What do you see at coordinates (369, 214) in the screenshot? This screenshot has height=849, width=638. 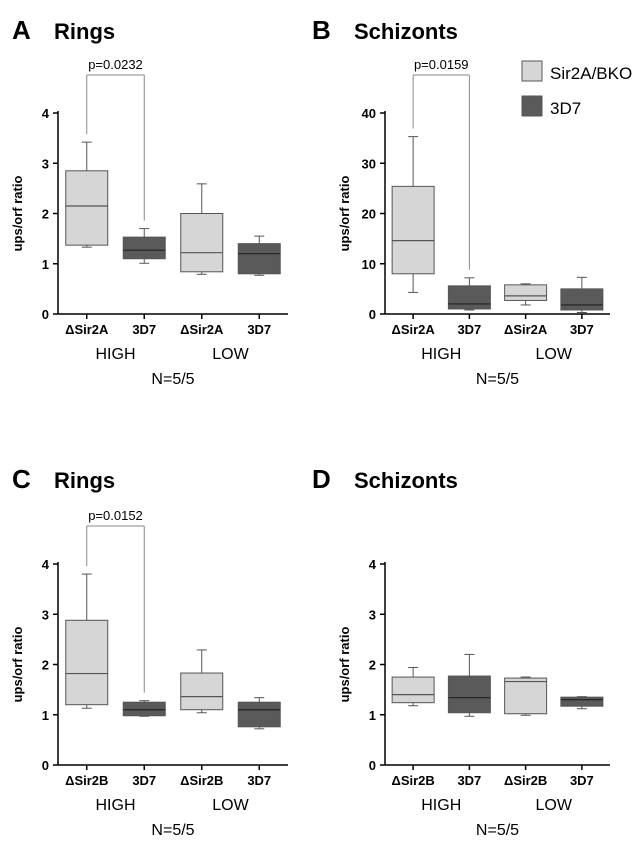 I see `y-tick-label: 20` at bounding box center [369, 214].